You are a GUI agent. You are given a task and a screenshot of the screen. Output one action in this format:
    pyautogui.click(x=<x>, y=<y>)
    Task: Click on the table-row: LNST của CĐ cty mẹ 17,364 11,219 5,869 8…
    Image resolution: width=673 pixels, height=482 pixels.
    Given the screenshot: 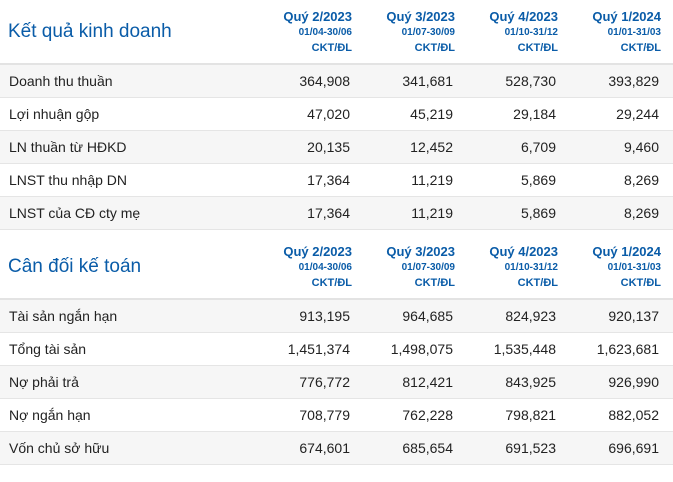 What is the action you would take?
    pyautogui.click(x=336, y=213)
    